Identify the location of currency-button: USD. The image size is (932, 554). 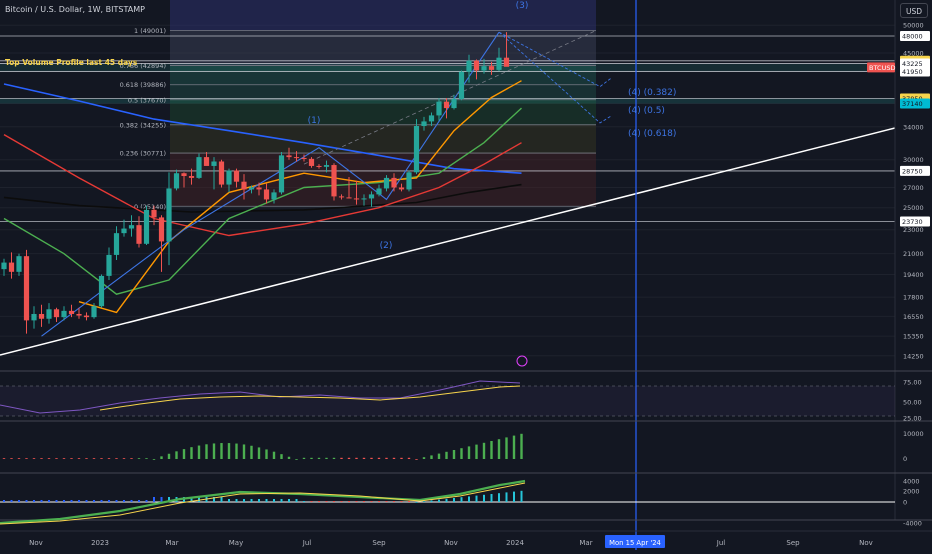
(914, 10).